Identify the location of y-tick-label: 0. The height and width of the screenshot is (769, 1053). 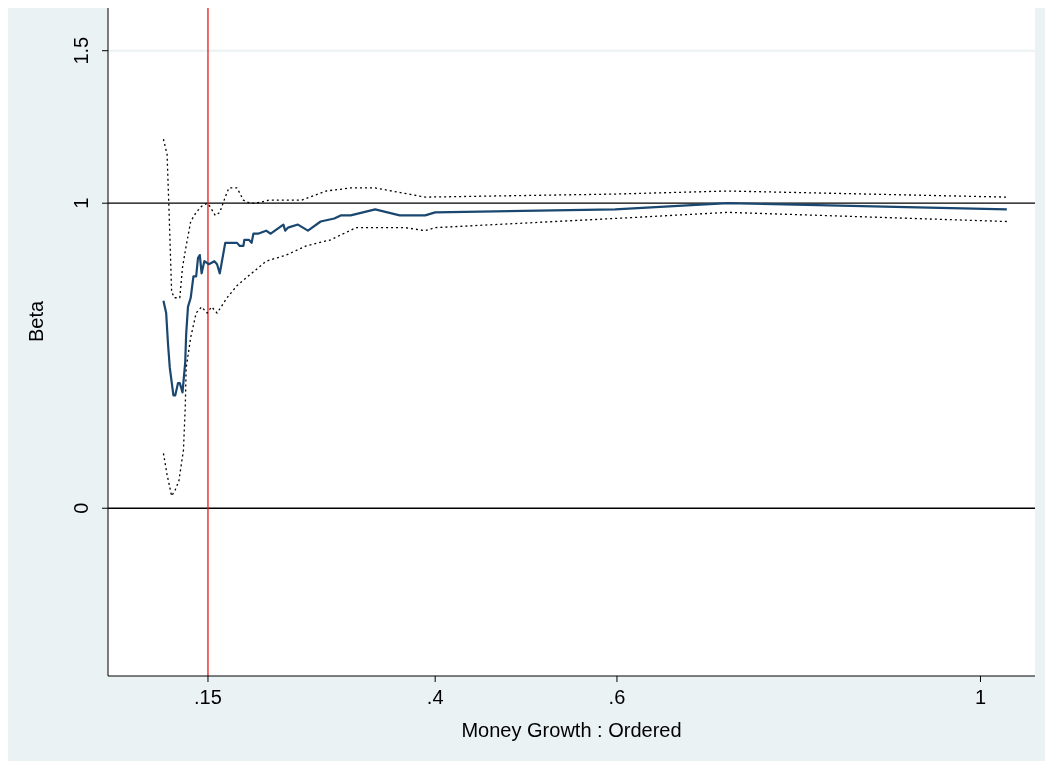
(81, 508).